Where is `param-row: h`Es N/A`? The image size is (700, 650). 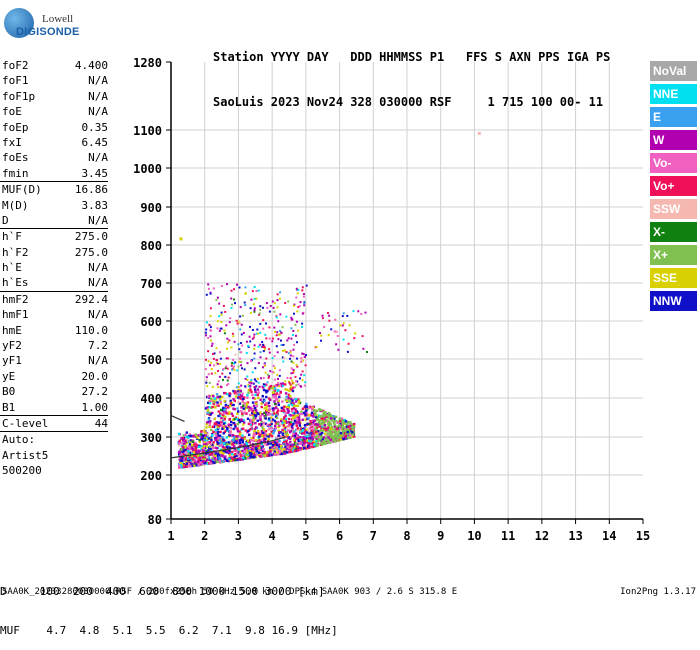
param-row: h`Es N/A is located at coordinates (56, 282).